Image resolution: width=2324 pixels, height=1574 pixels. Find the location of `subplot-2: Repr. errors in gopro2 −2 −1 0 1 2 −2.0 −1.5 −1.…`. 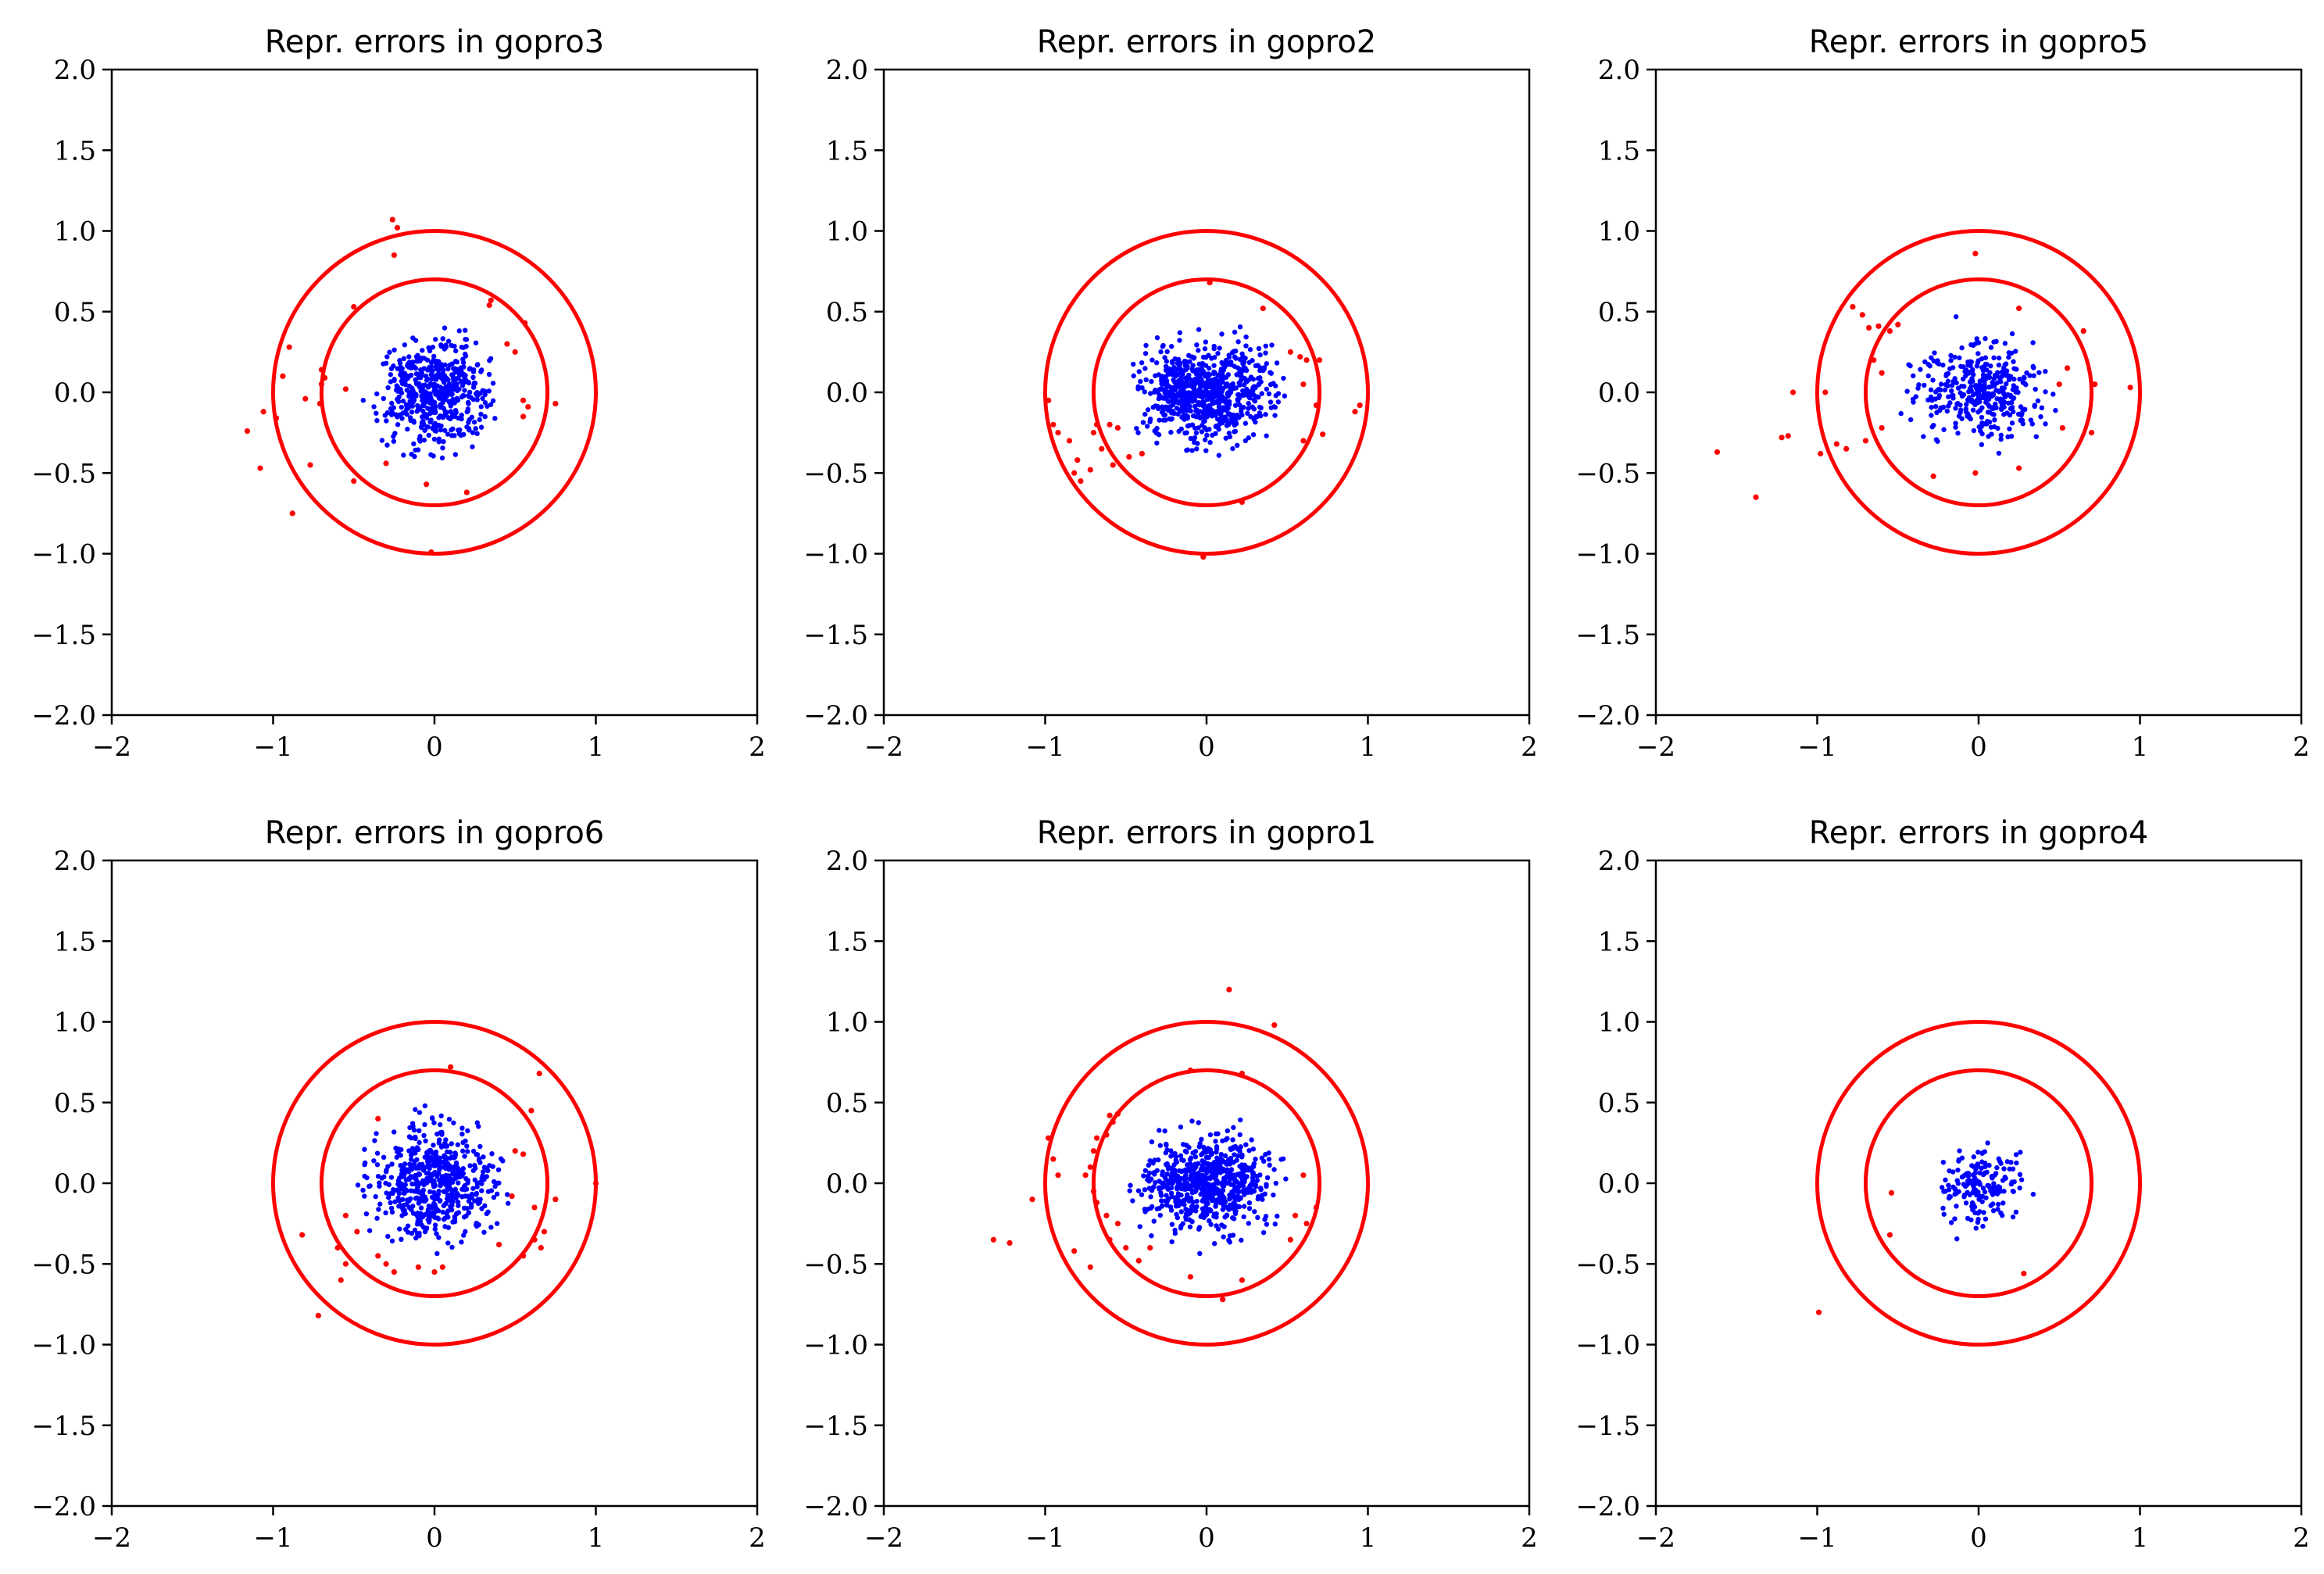

subplot-2: Repr. errors in gopro2 −2 −1 0 1 2 −2.0 −1.5 −1.… is located at coordinates (1170, 393).